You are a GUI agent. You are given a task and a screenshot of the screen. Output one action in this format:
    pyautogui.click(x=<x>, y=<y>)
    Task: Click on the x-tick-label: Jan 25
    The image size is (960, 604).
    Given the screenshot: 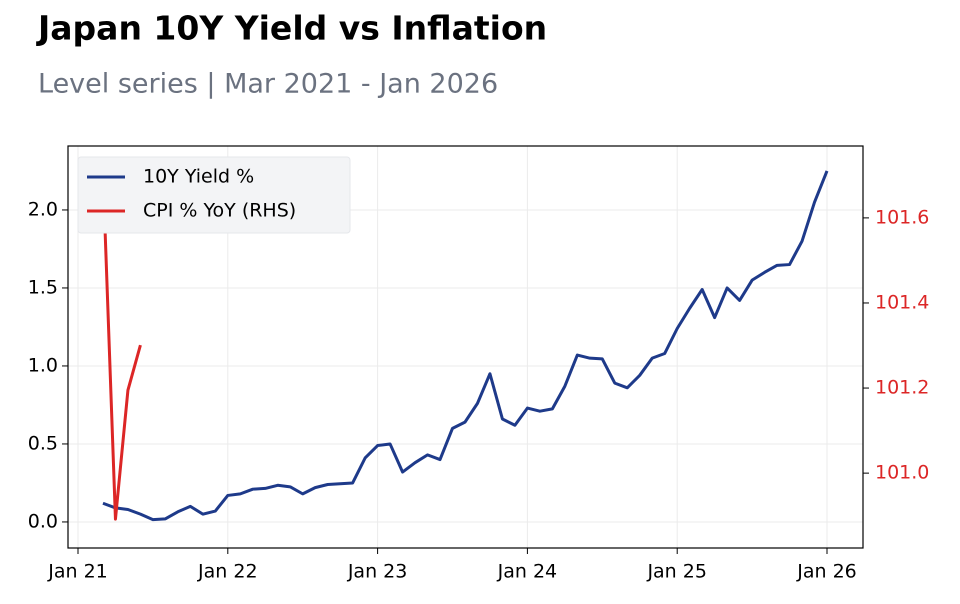 What is the action you would take?
    pyautogui.click(x=676, y=572)
    